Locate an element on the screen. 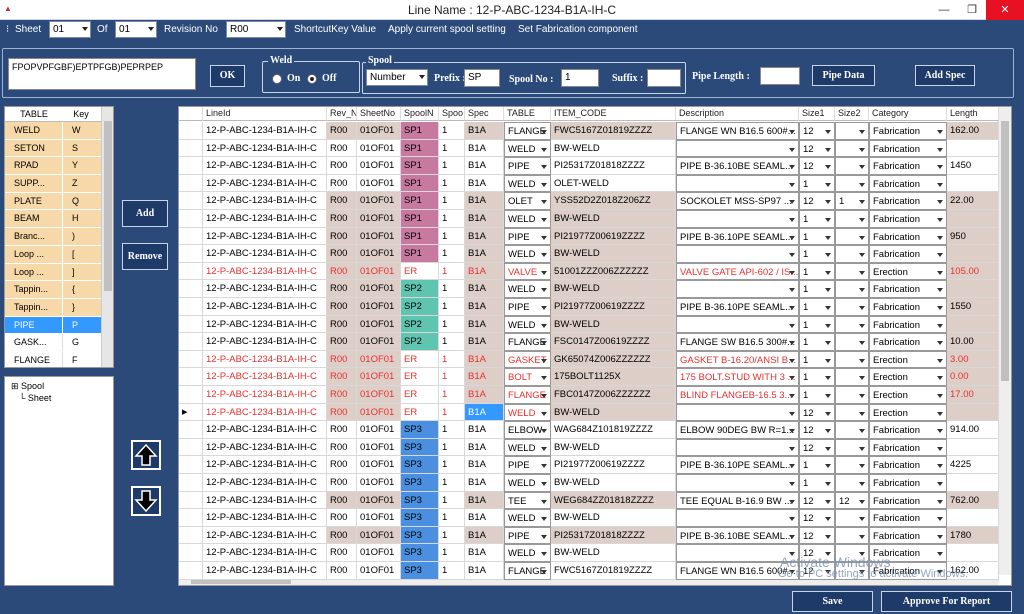  col-header-spoolno: SpoolN is located at coordinates (420, 114).